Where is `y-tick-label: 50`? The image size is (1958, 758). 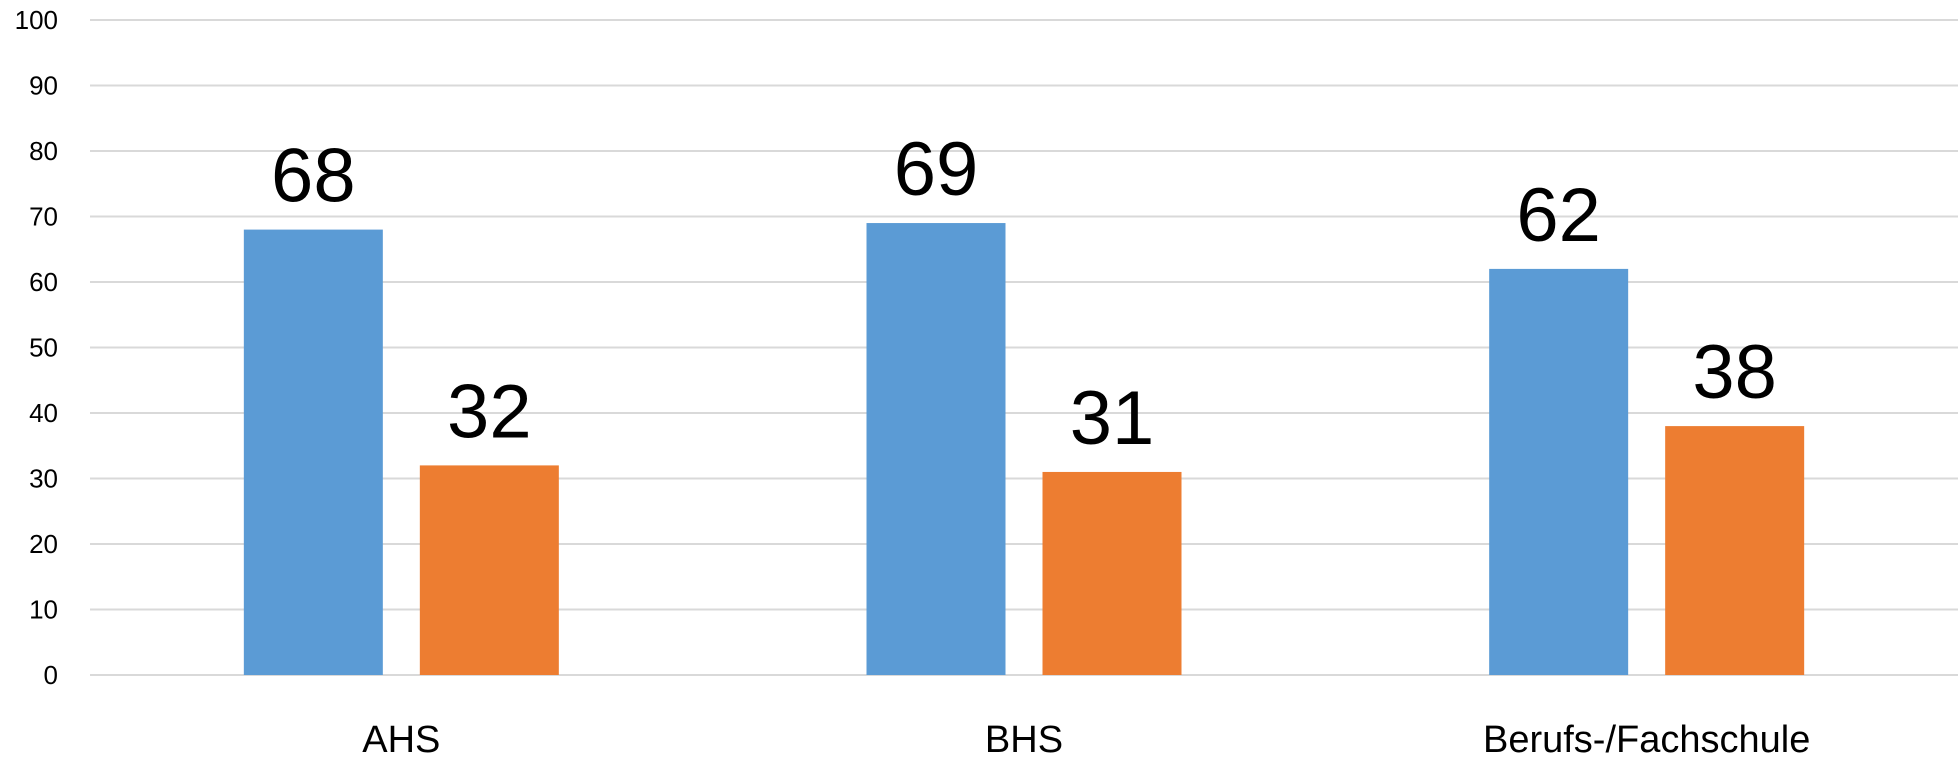
y-tick-label: 50 is located at coordinates (43, 348).